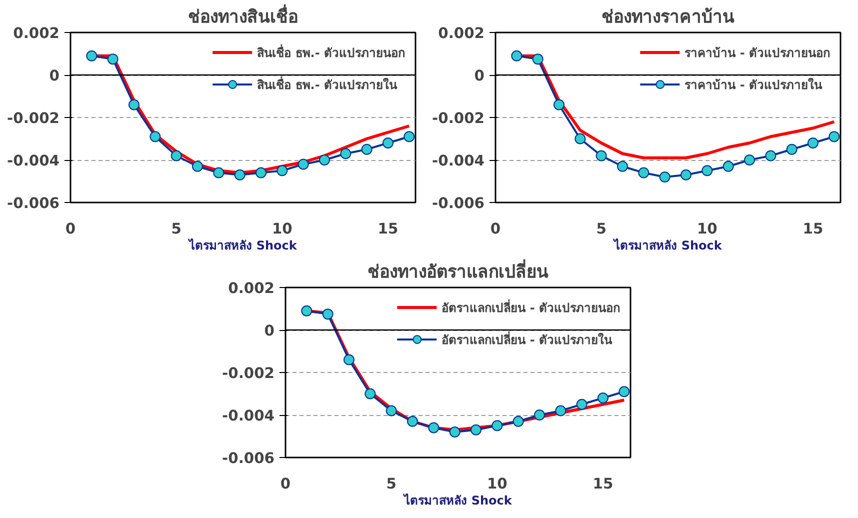  Describe the element at coordinates (458, 270) in the screenshot. I see `chart-title: ช่องทางอัตราแลกเปลี่ยน` at that location.